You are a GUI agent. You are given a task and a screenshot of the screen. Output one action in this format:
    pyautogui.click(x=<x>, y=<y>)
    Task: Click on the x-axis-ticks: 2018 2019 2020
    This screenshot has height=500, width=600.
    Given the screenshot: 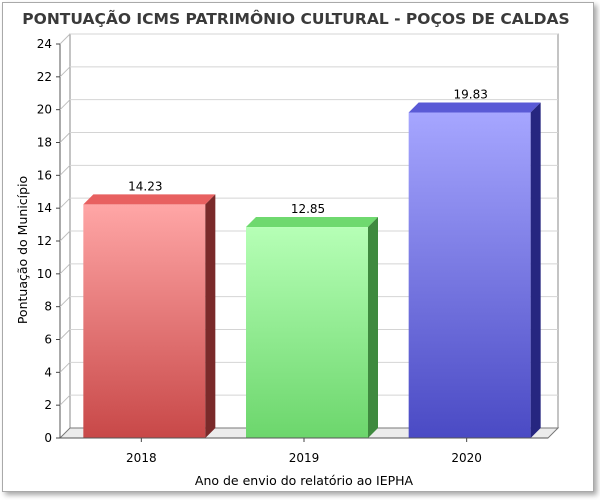 What is the action you would take?
    pyautogui.click(x=304, y=451)
    